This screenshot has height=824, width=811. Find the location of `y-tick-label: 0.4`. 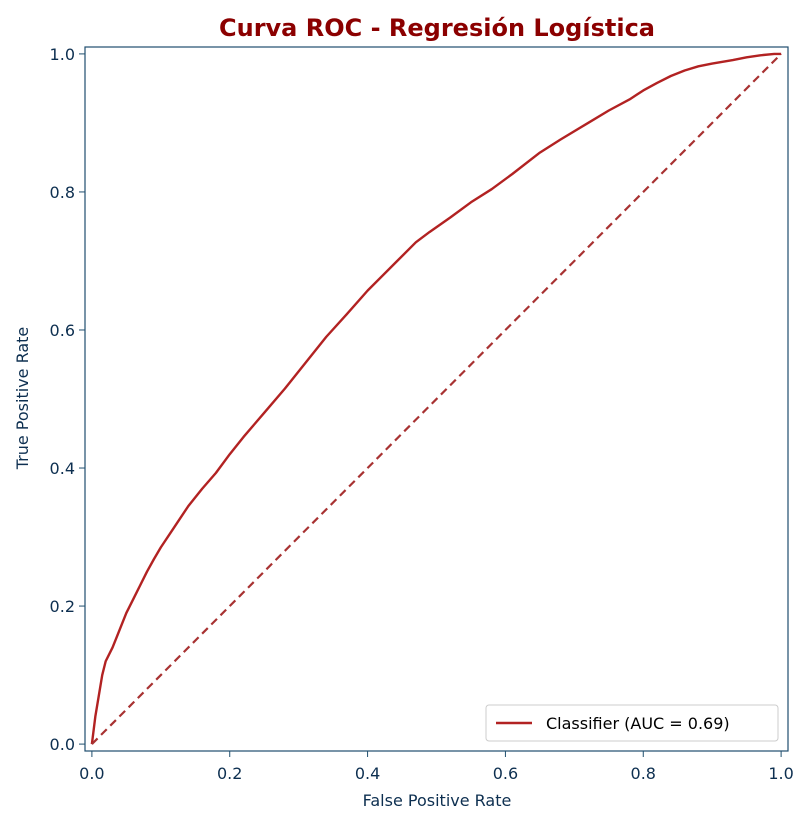

y-tick-label: 0.4 is located at coordinates (62, 468).